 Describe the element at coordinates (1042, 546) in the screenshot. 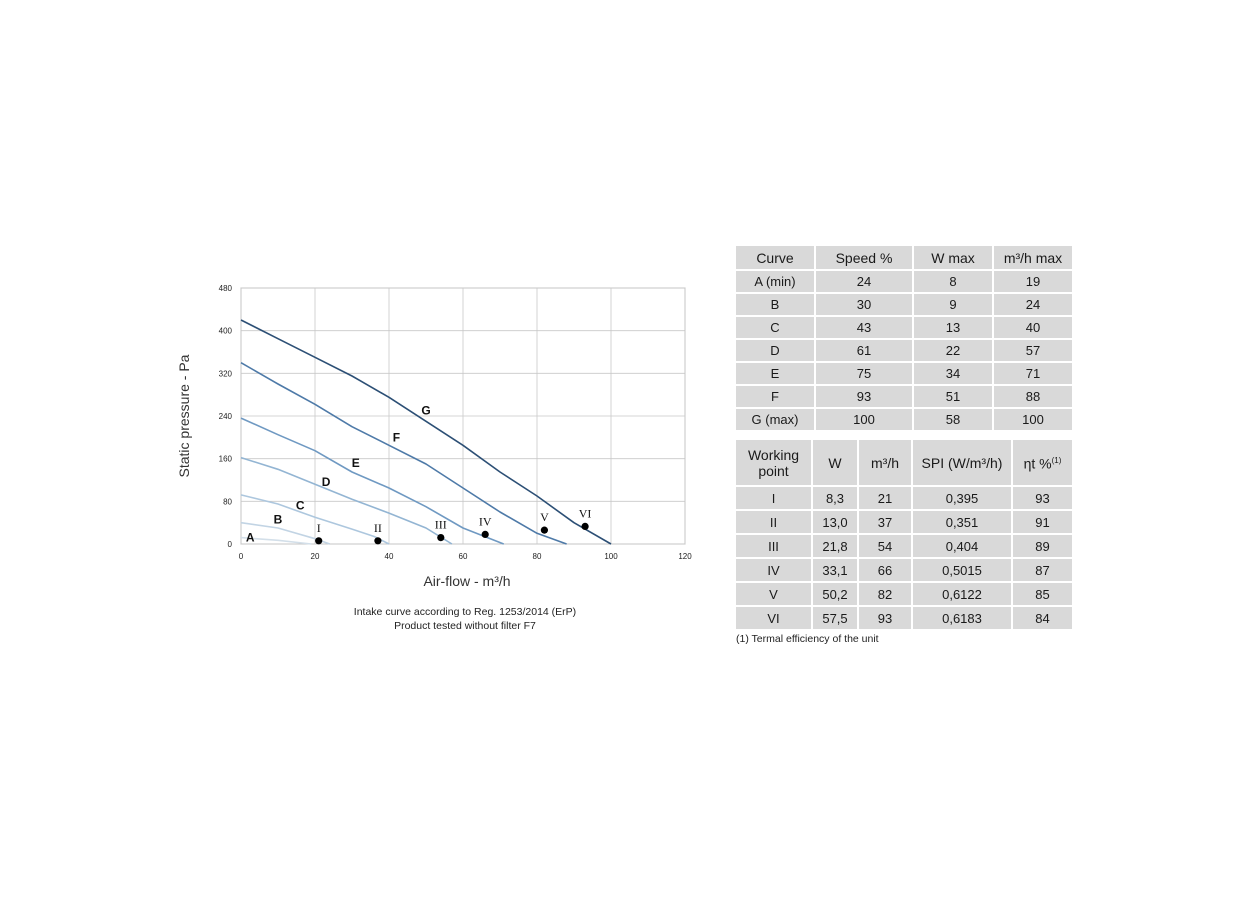

I see `table-cell: 89` at that location.